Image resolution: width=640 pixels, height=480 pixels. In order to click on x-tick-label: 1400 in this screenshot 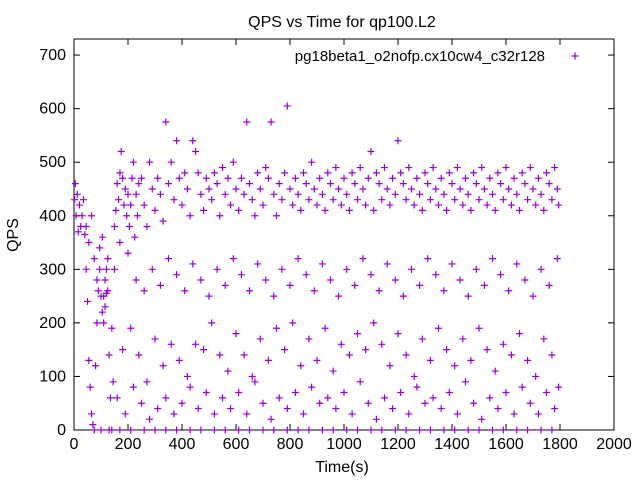, I will do `click(452, 444)`.